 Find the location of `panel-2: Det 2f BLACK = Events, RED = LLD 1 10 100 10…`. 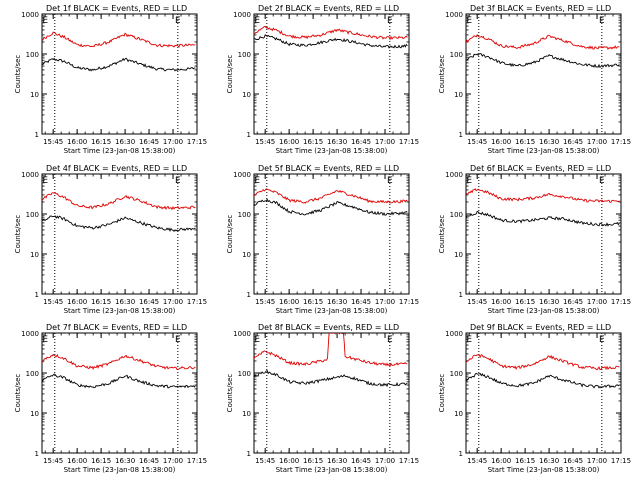

panel-2: Det 2f BLACK = Events, RED = LLD 1 10 100 10… is located at coordinates (322, 79).